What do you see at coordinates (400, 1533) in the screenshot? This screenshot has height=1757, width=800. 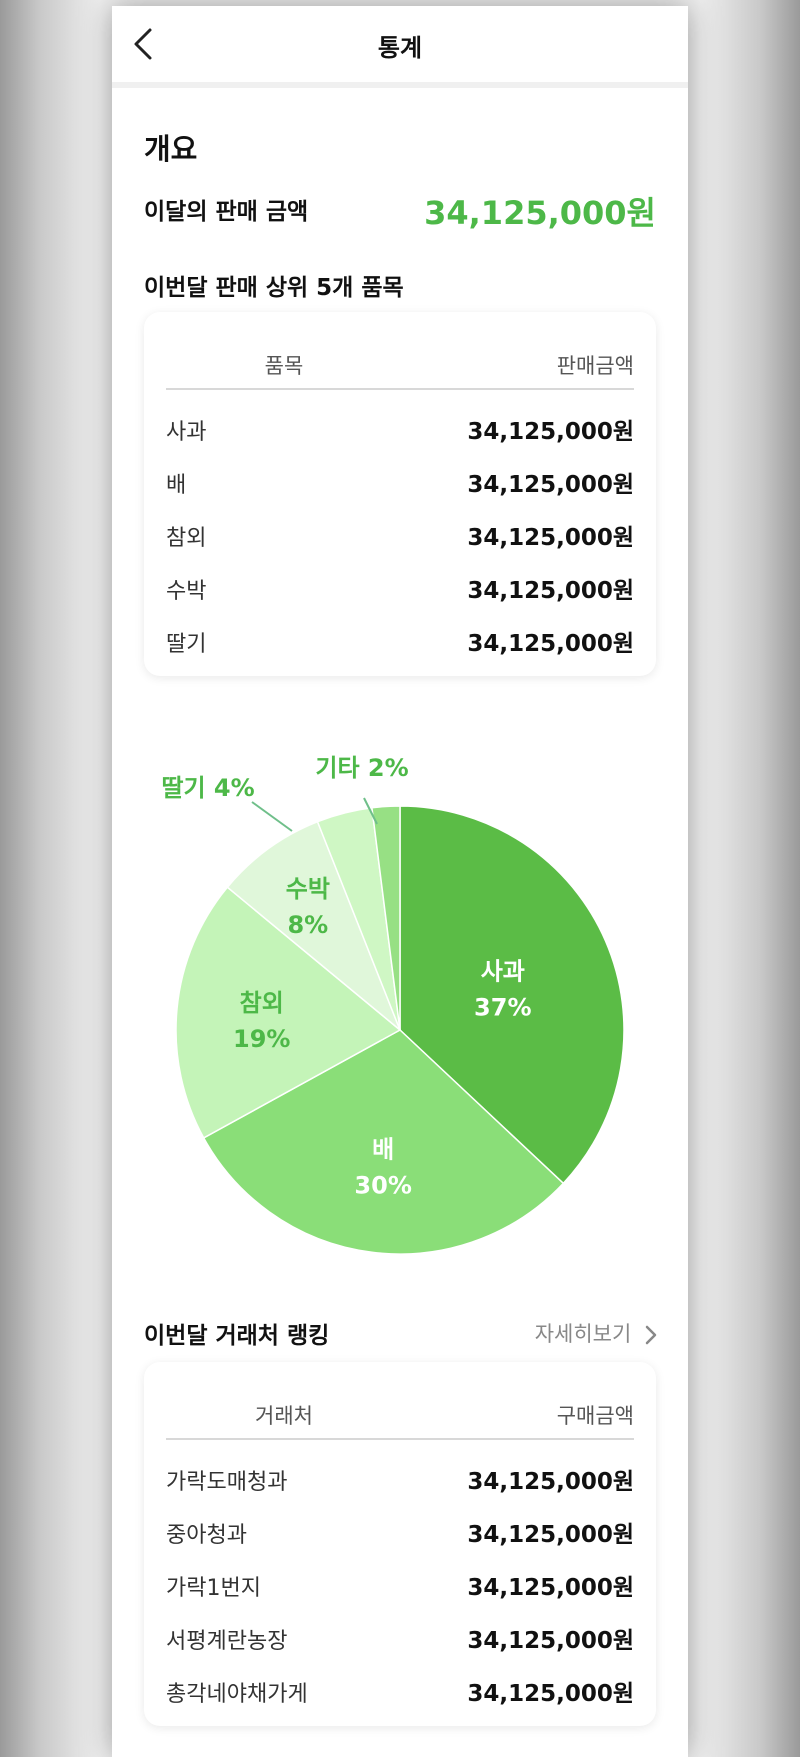 I see `table-row: 중아청과 34,125,000원` at bounding box center [400, 1533].